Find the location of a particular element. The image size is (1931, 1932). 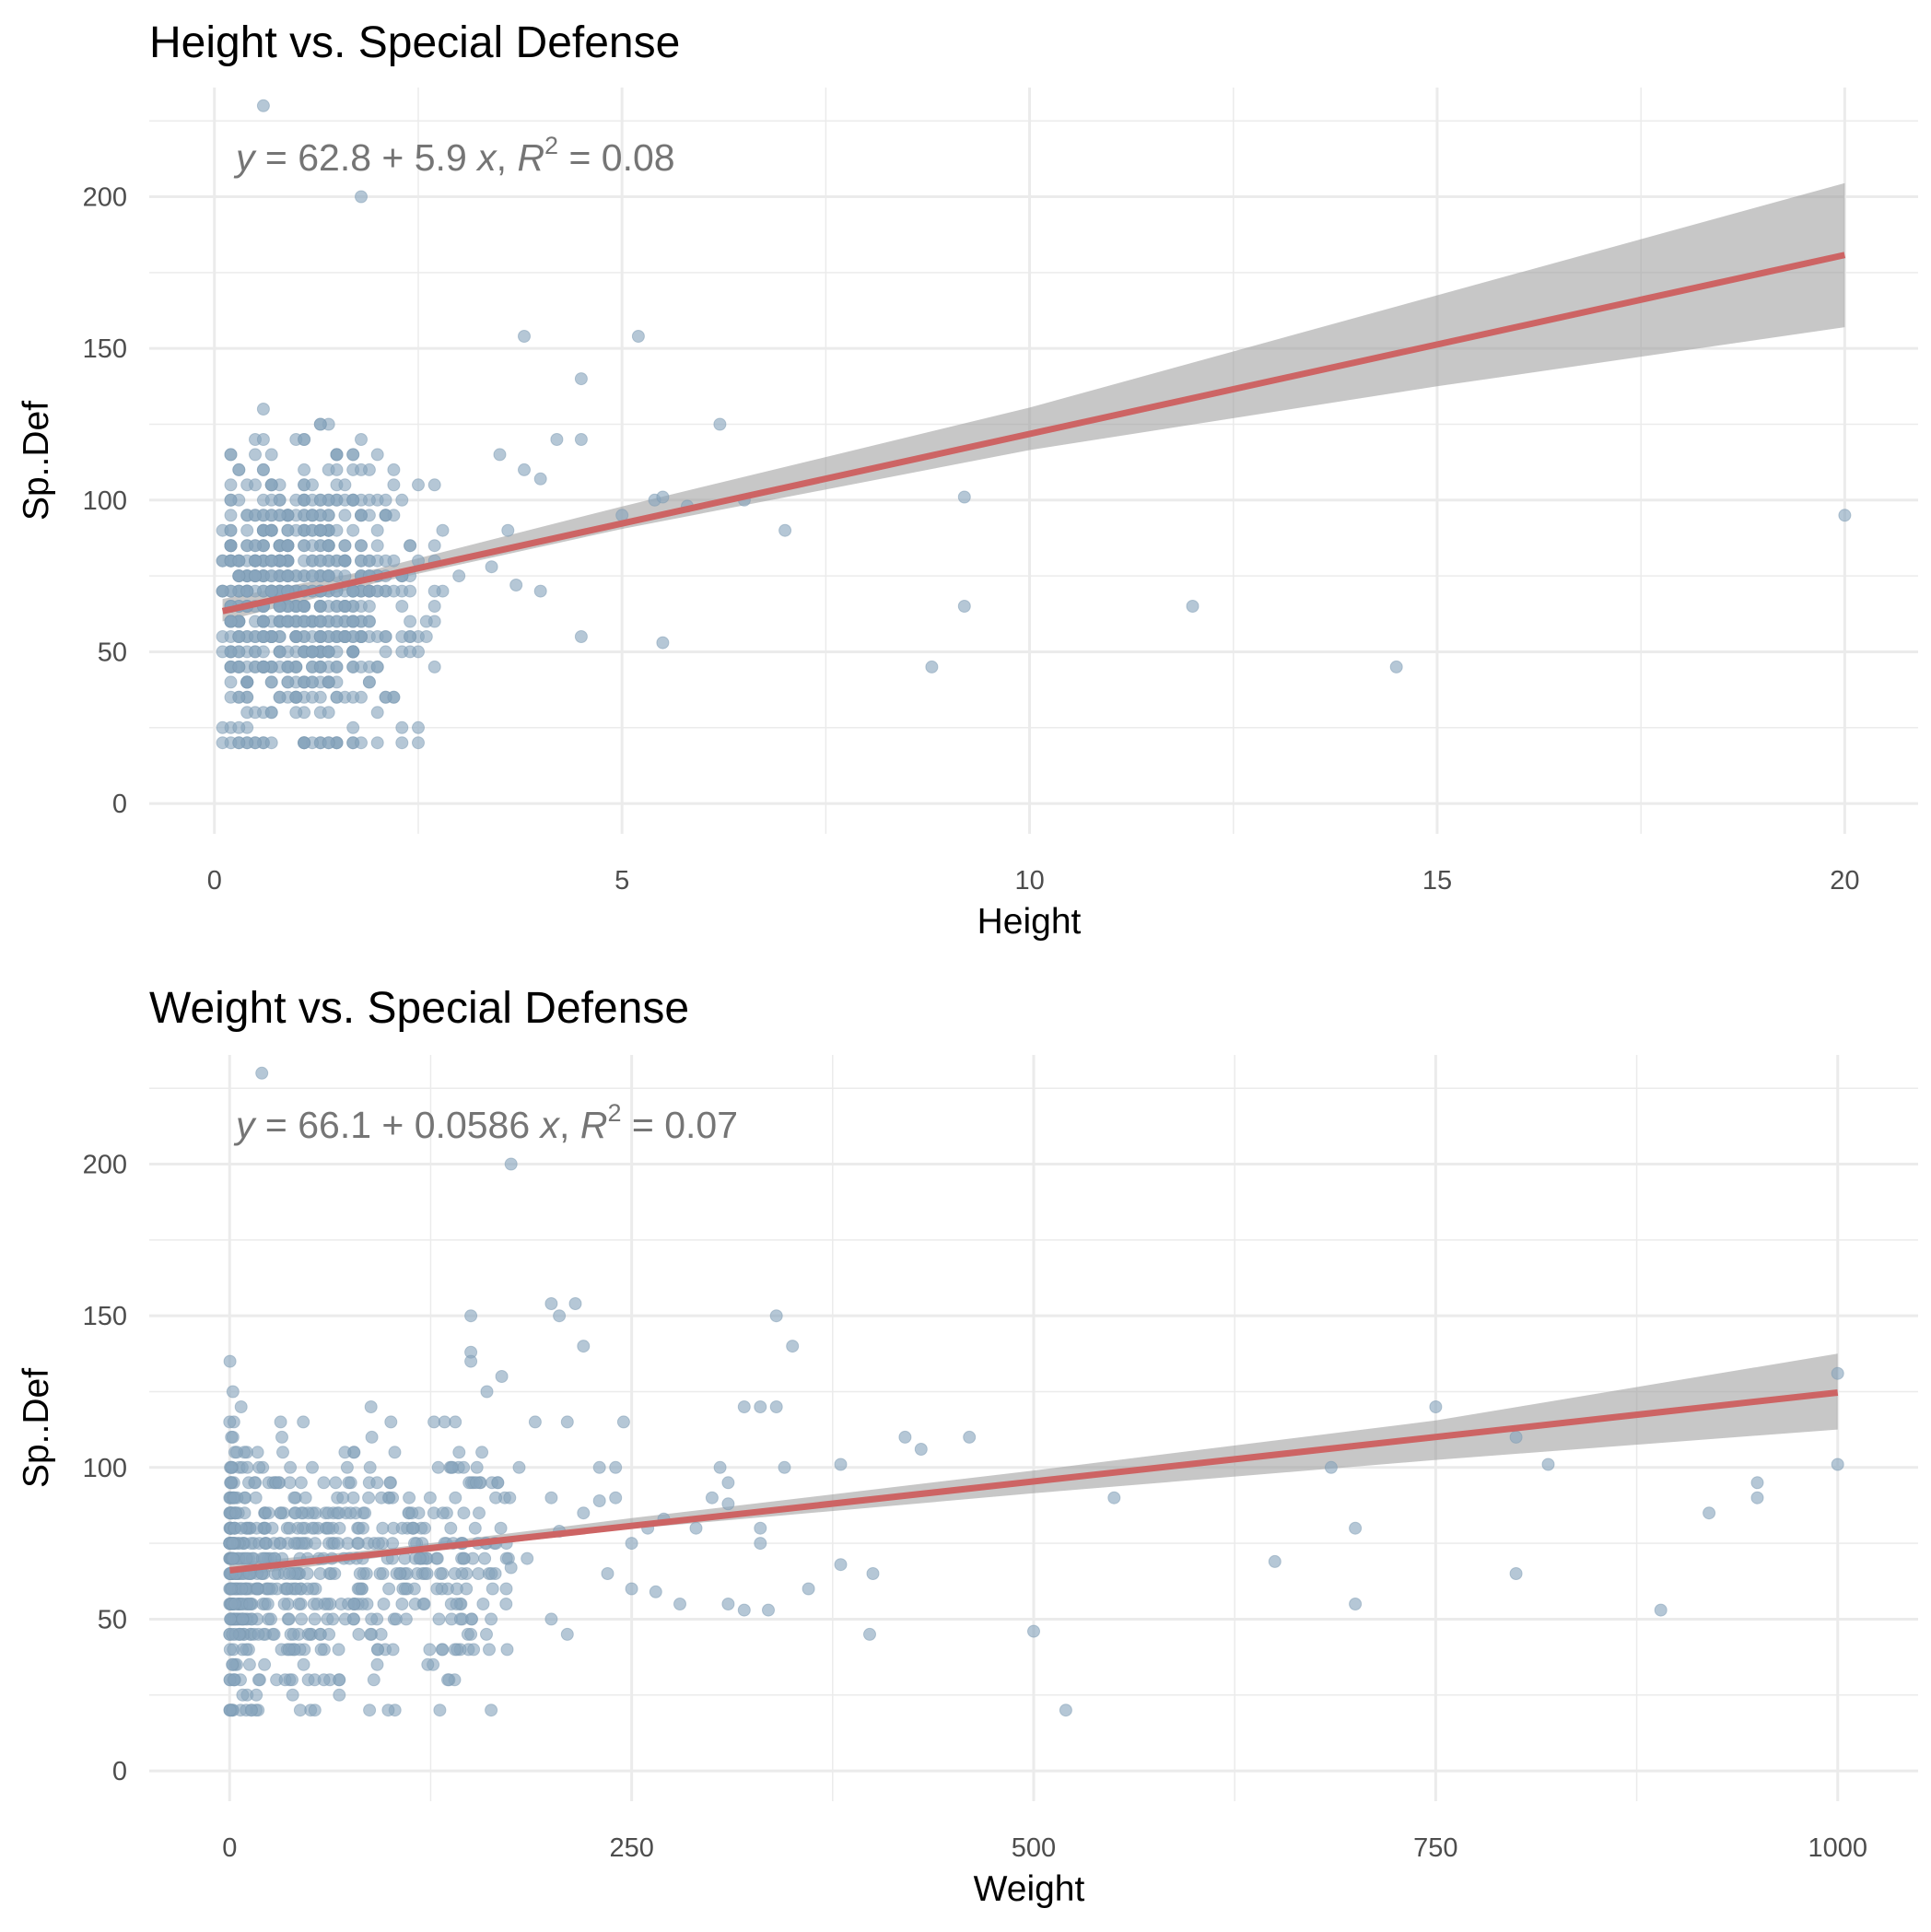

weight-x-axis-title: Weight is located at coordinates (1029, 1889).